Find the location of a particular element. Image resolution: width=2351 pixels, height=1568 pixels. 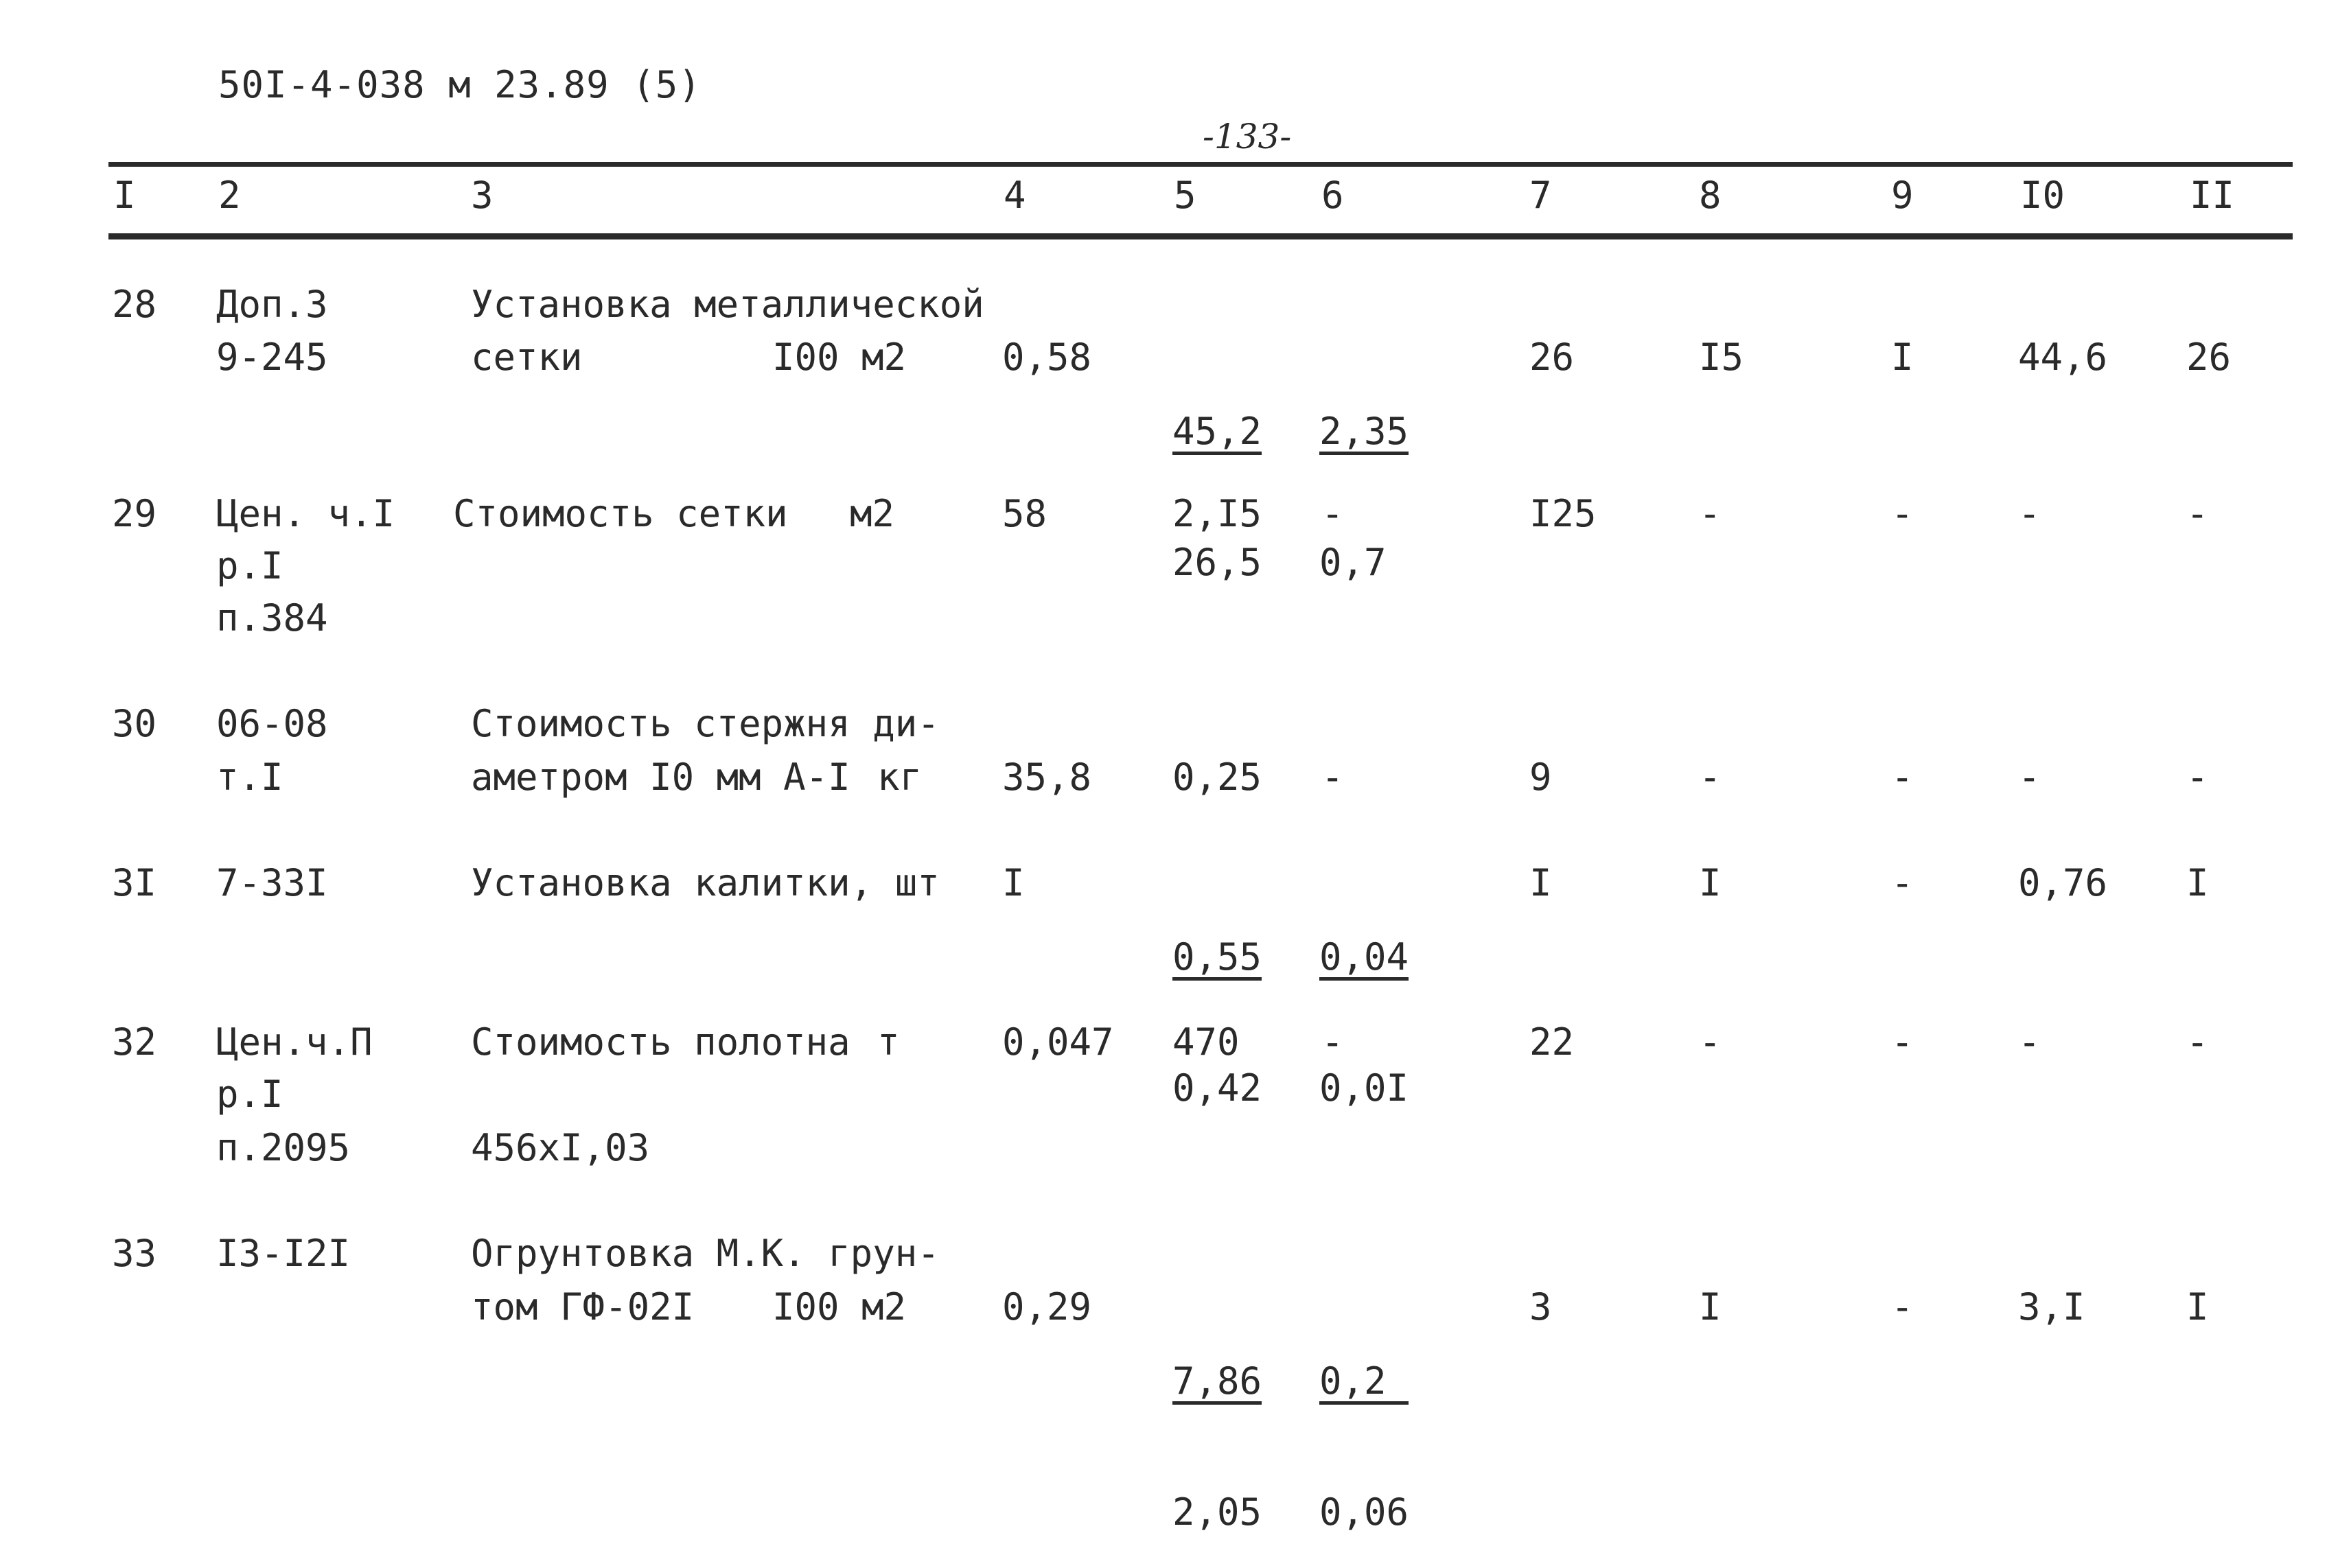

row-description-line: Установка металлической is located at coordinates (727, 304).